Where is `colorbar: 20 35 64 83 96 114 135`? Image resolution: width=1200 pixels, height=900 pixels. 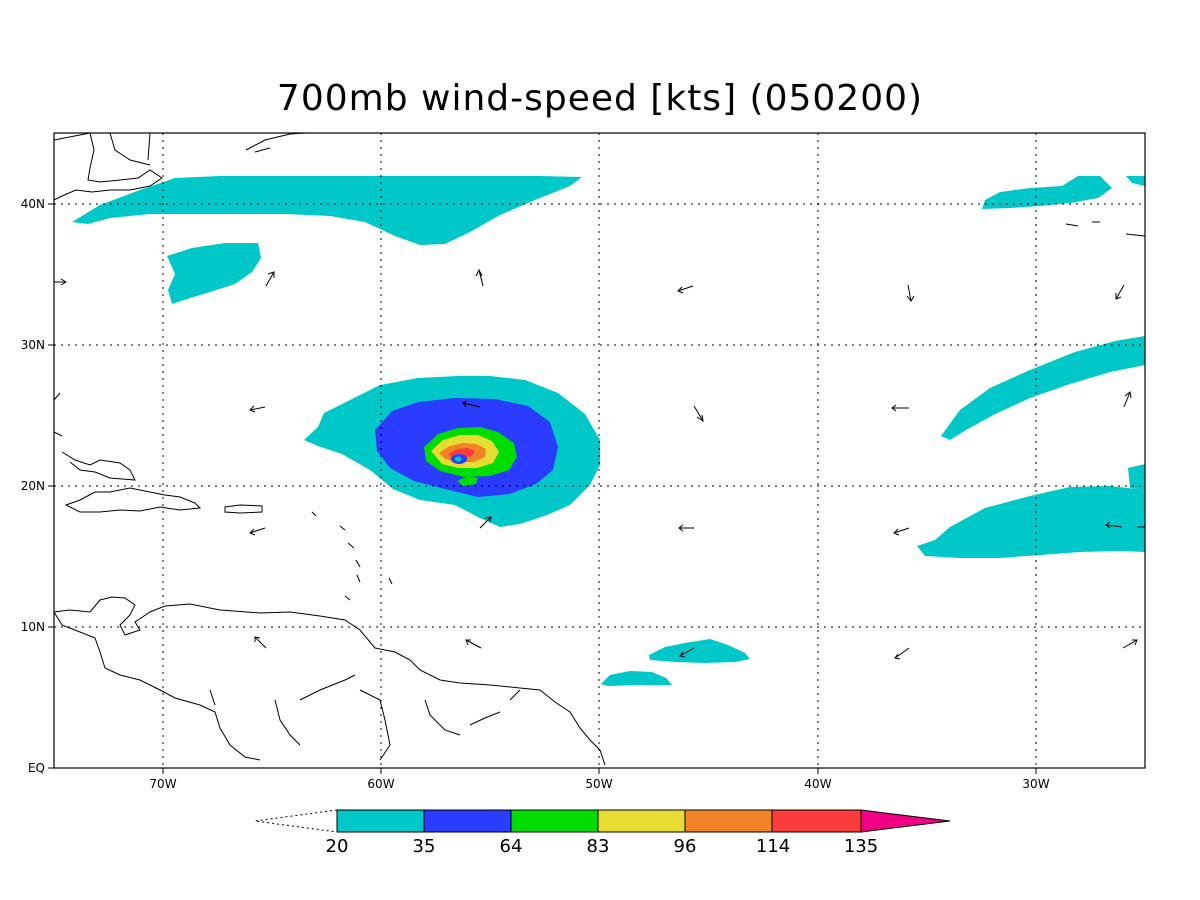
colorbar: 20 35 64 83 96 114 135 is located at coordinates (602, 833).